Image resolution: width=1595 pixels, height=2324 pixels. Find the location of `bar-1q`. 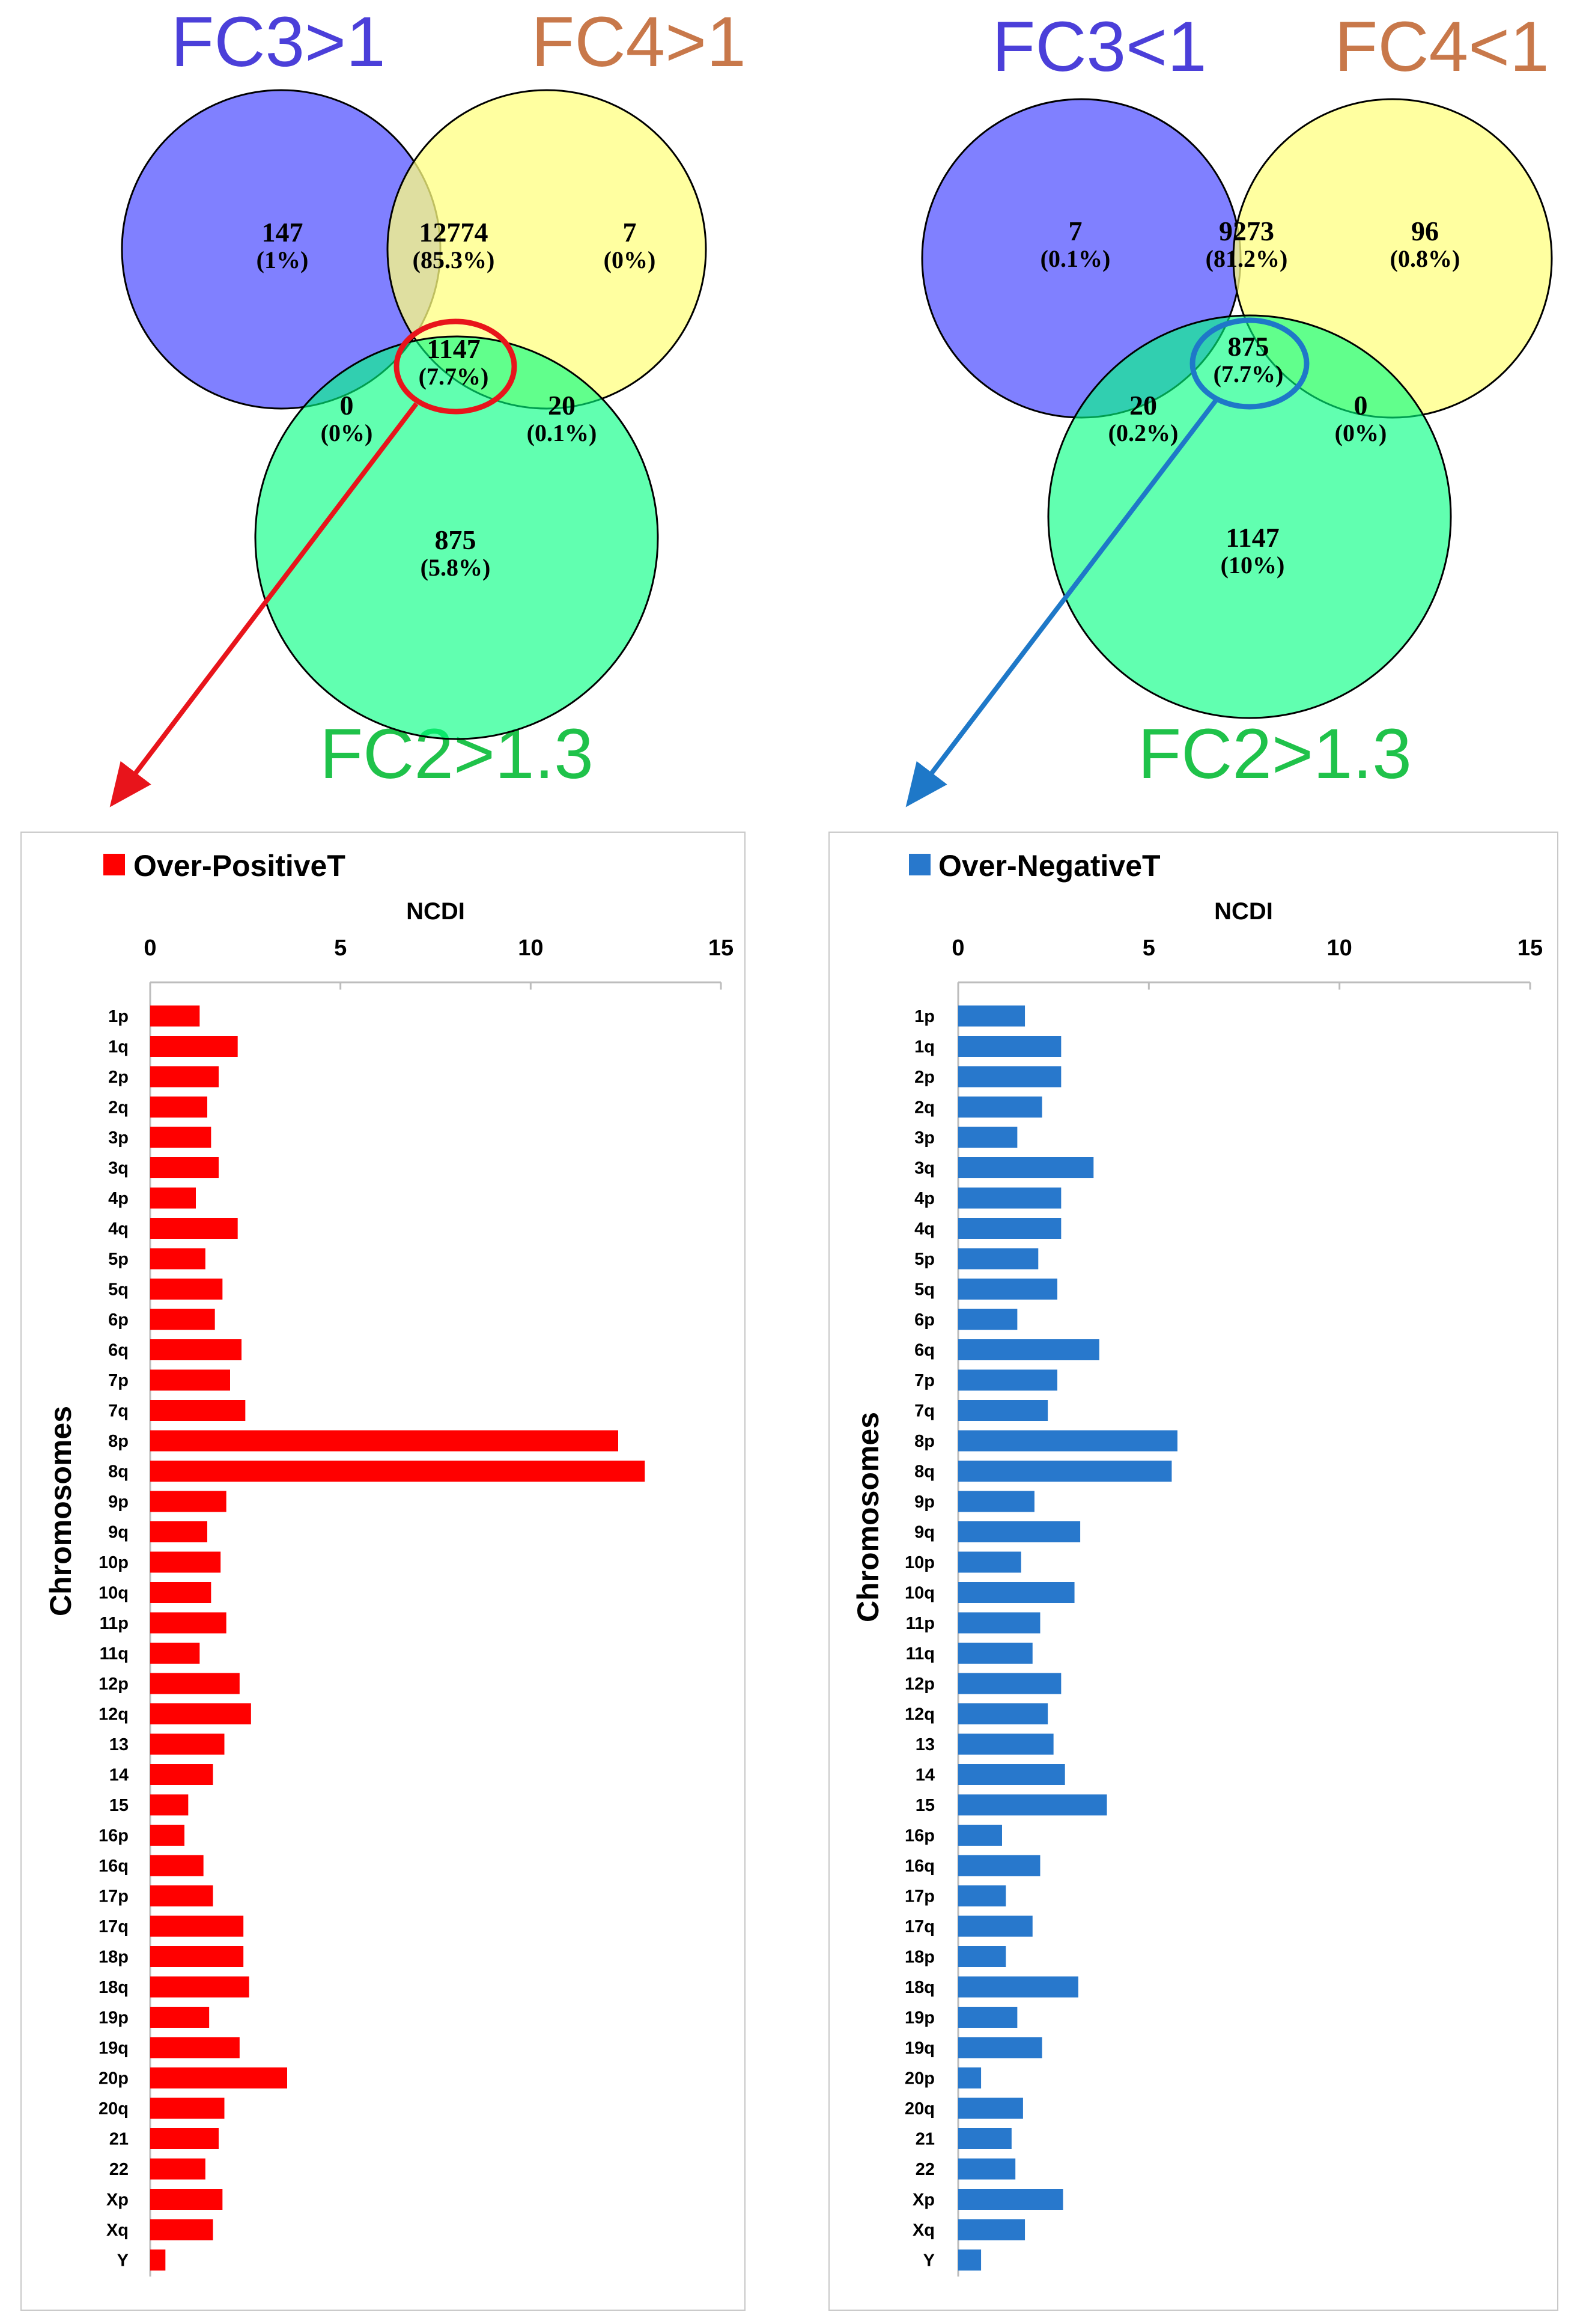

bar-1q is located at coordinates (1010, 1046).